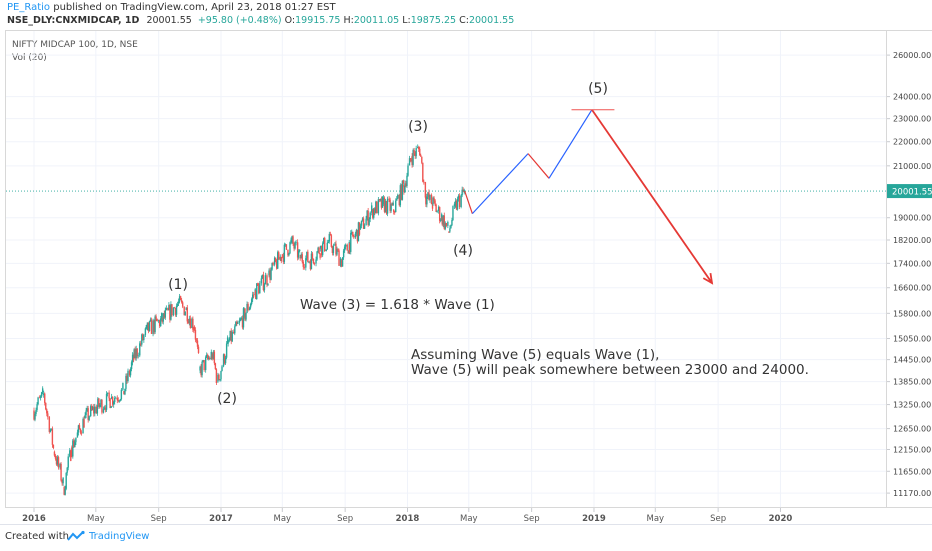 This screenshot has height=551, width=932. I want to click on last-price-label: 20001.55, so click(912, 193).